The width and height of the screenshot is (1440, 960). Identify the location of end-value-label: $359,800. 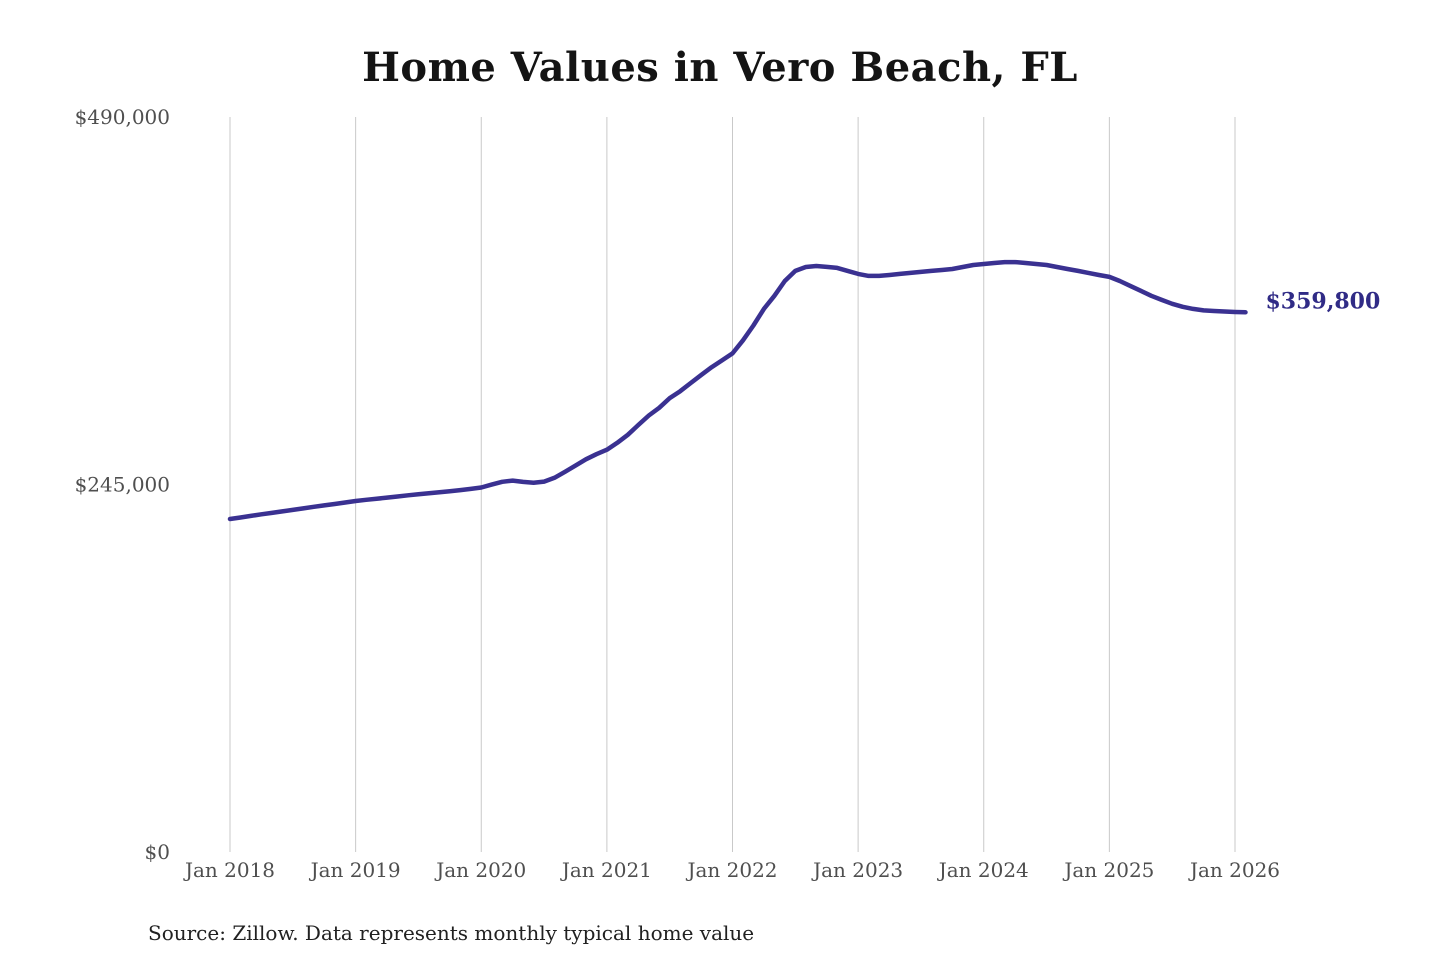
(1322, 301).